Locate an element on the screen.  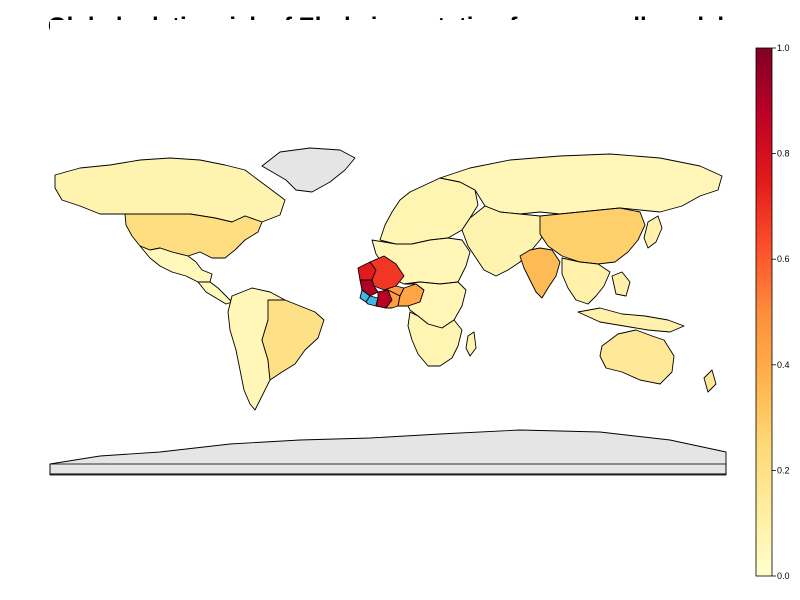
country-new-zealand is located at coordinates (710, 381).